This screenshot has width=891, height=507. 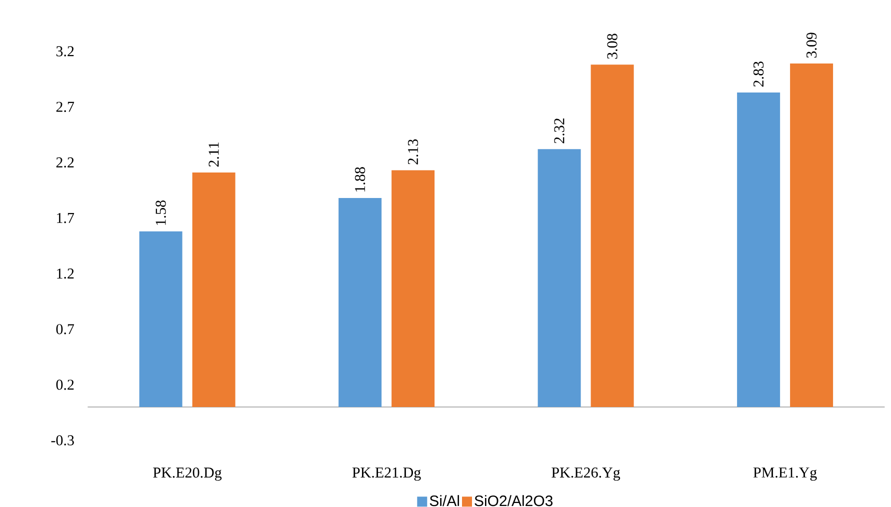 I want to click on y-tick-label: 1.7, so click(x=65, y=218).